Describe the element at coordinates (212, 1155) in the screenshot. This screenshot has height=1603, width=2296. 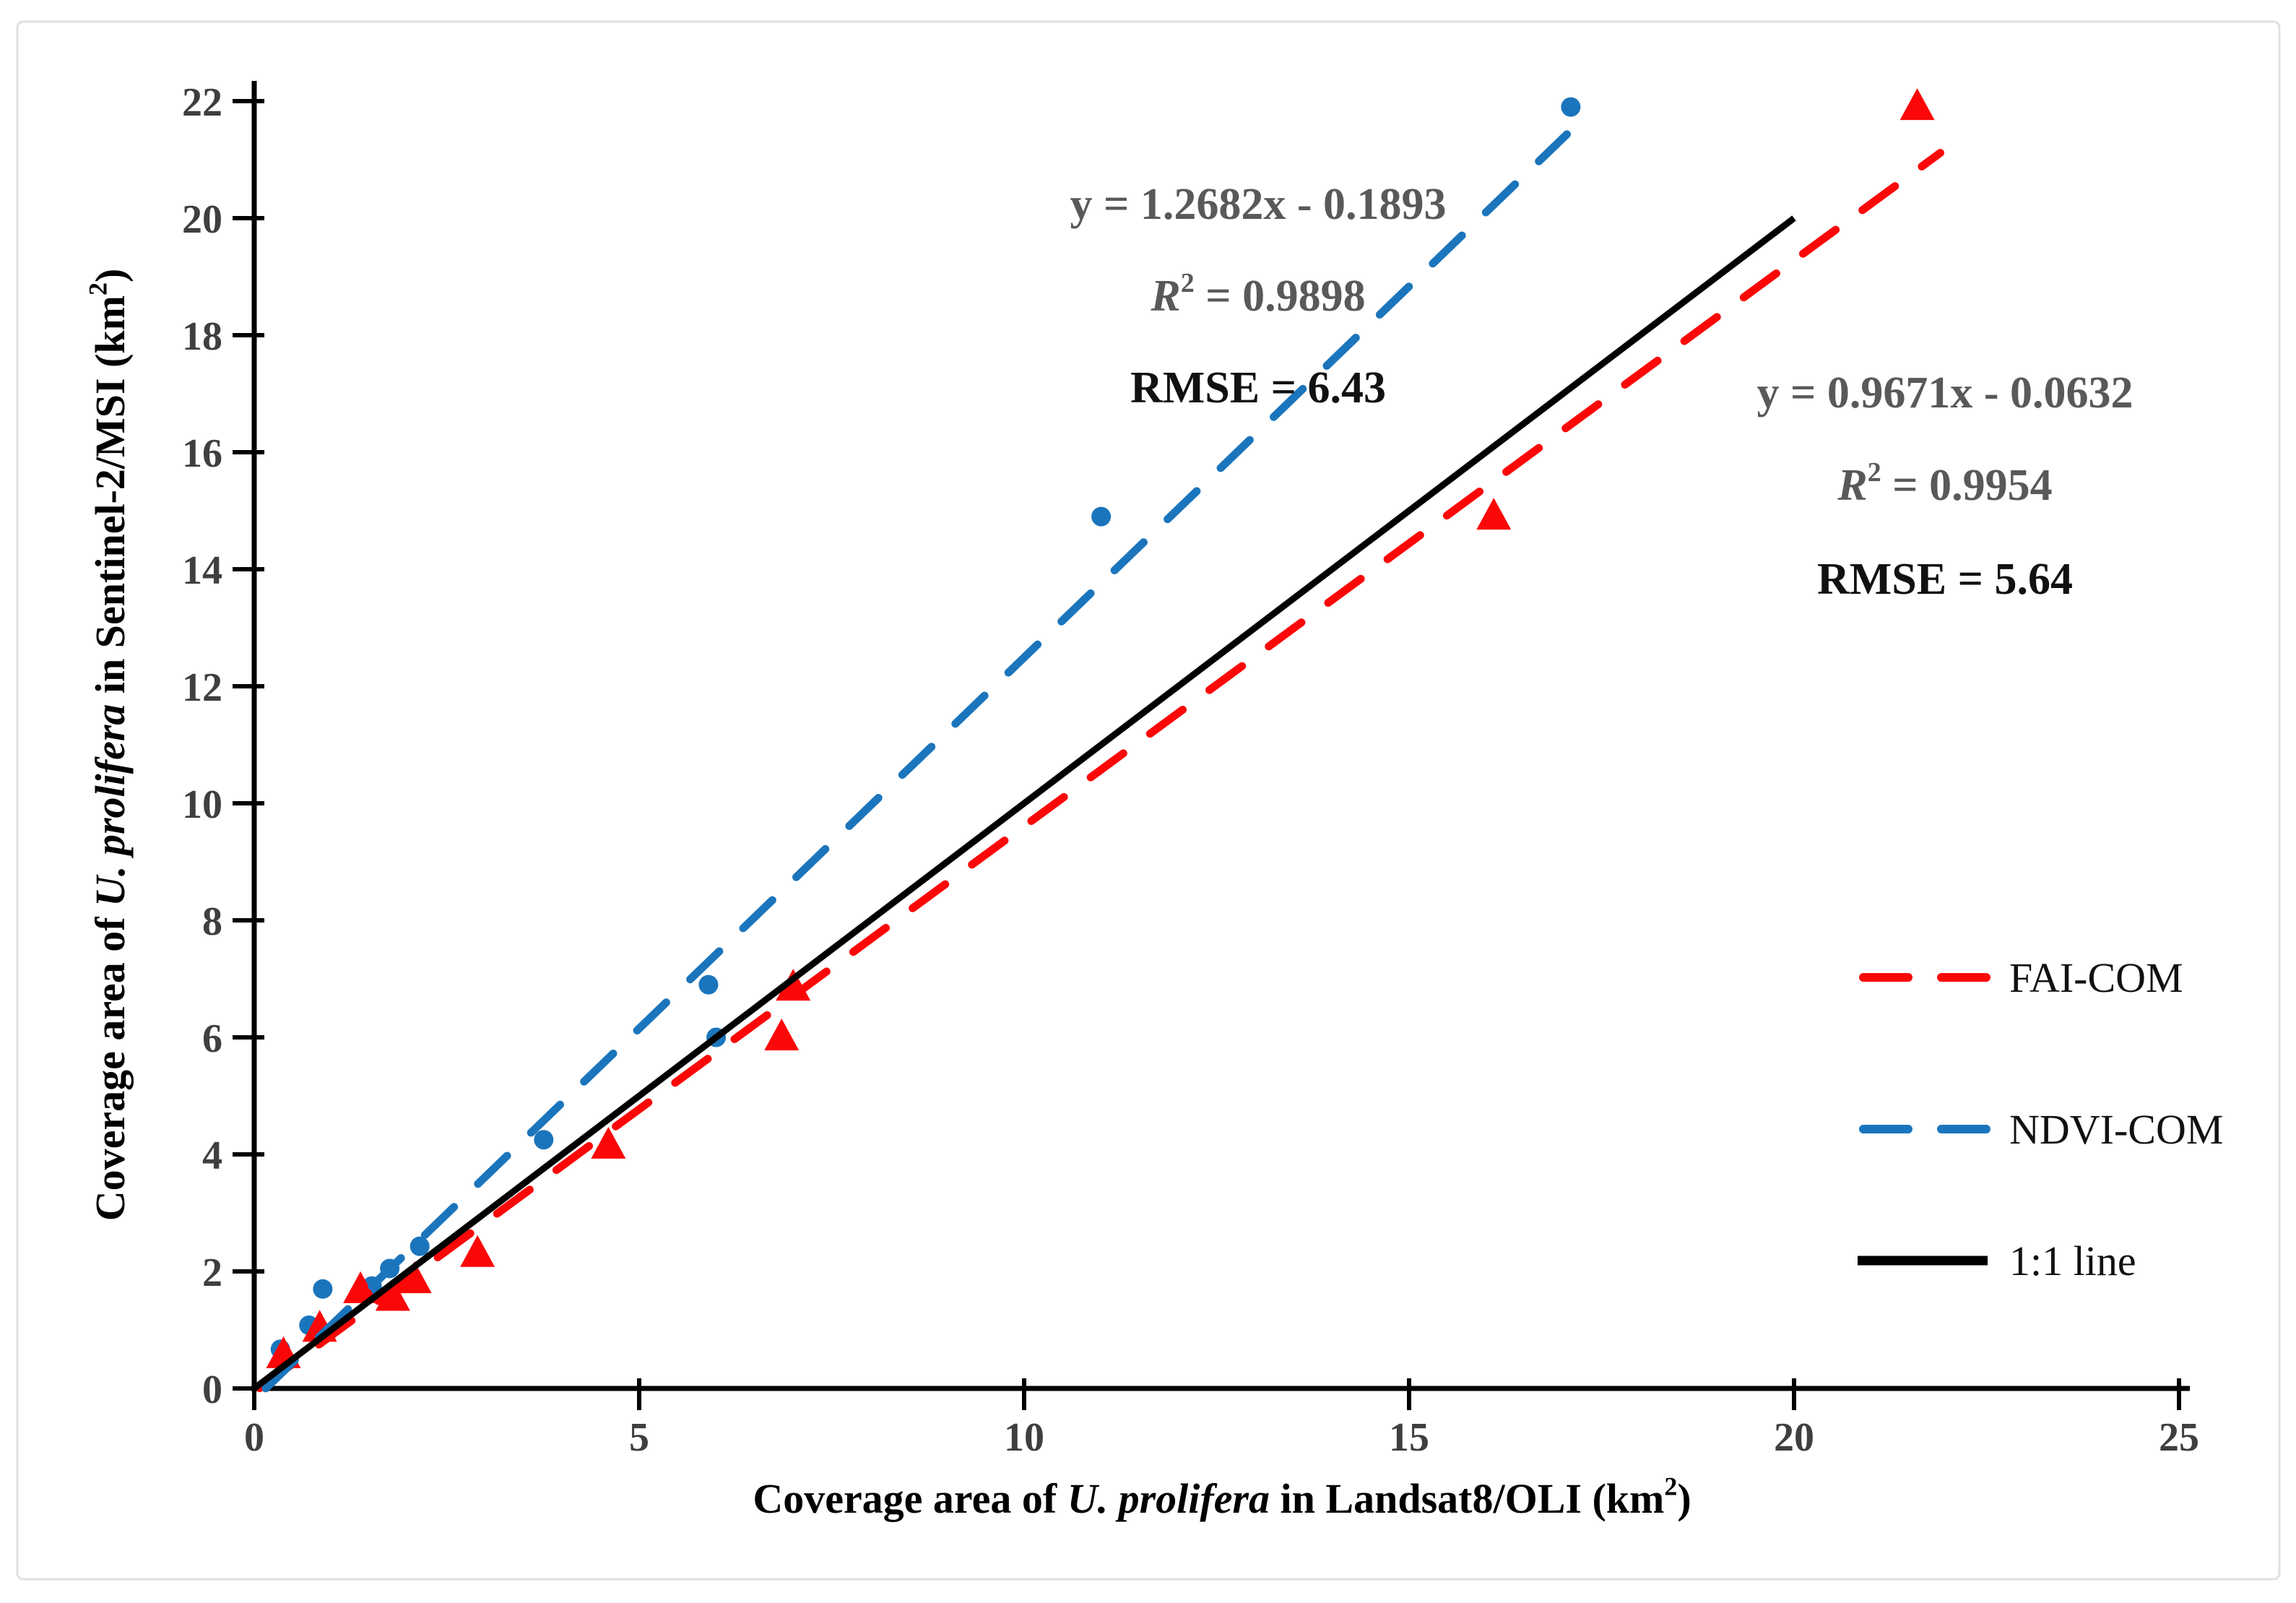
I see `y-tick-label: 4` at that location.